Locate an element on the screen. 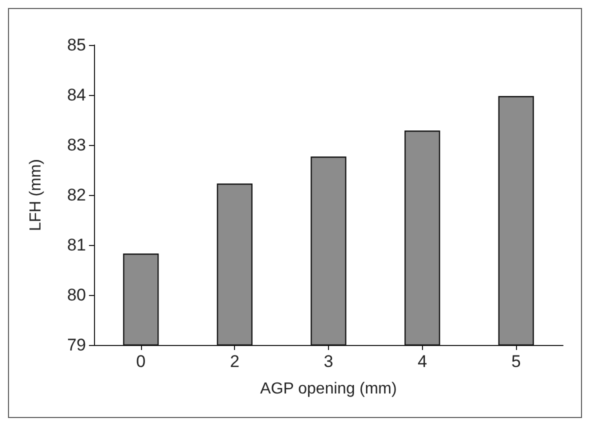 Image resolution: width=592 pixels, height=428 pixels. y-tick-label: 79 is located at coordinates (76, 345).